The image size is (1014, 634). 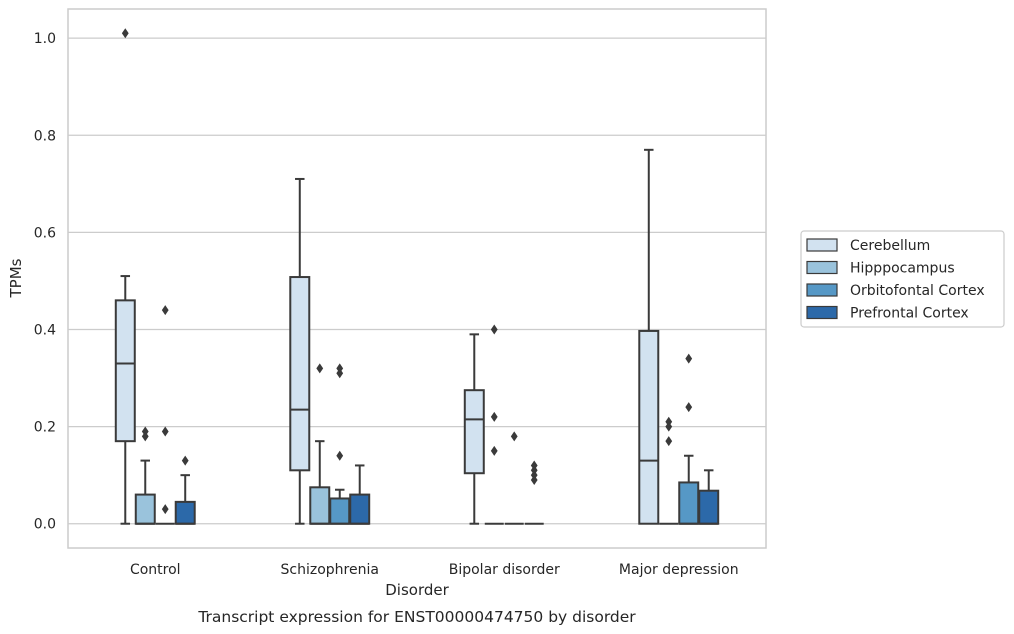 What do you see at coordinates (45, 39) in the screenshot?
I see `y-tick-label: 1.0` at bounding box center [45, 39].